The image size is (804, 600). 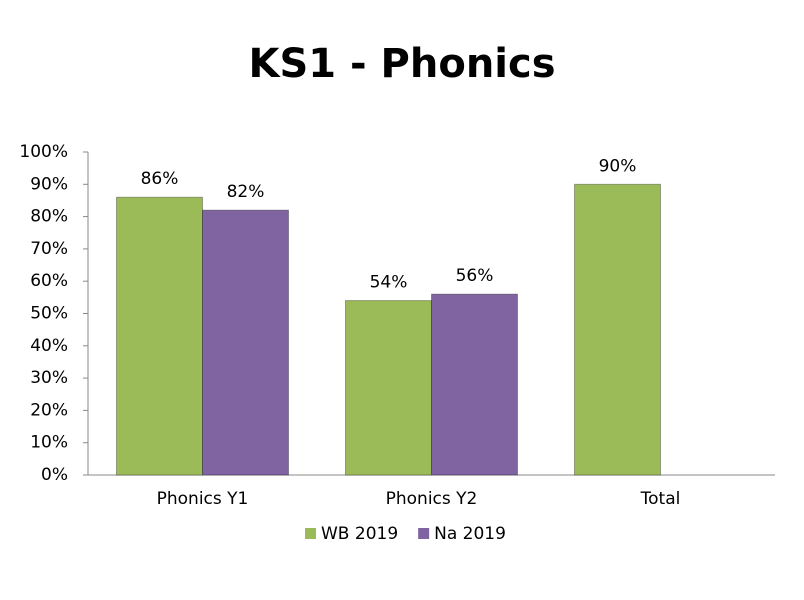 What do you see at coordinates (432, 499) in the screenshot?
I see `x-tick-label: Phonics Y2` at bounding box center [432, 499].